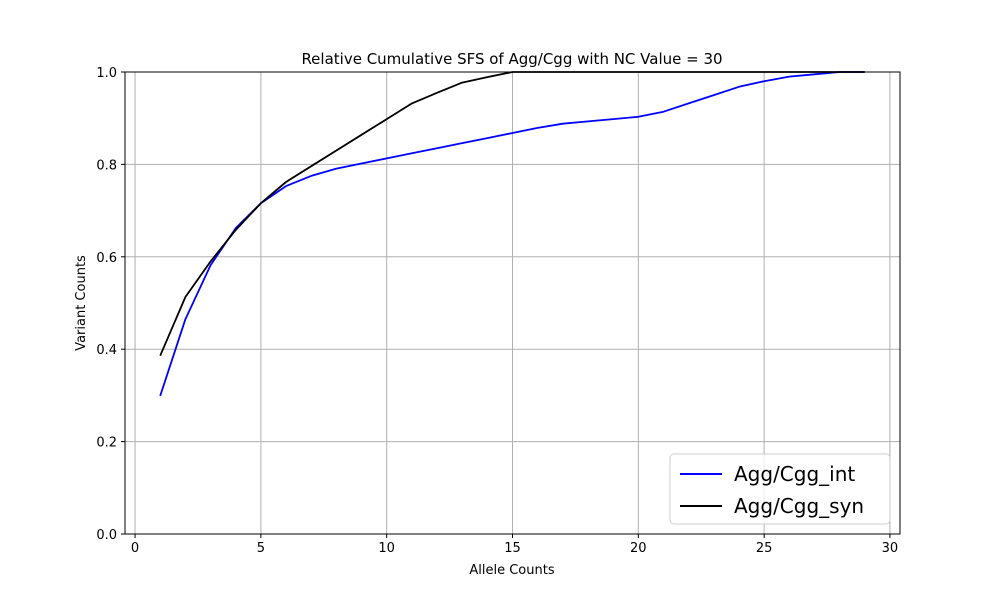 Image resolution: width=1000 pixels, height=604 pixels. I want to click on y-axis-label: Variant Counts, so click(81, 303).